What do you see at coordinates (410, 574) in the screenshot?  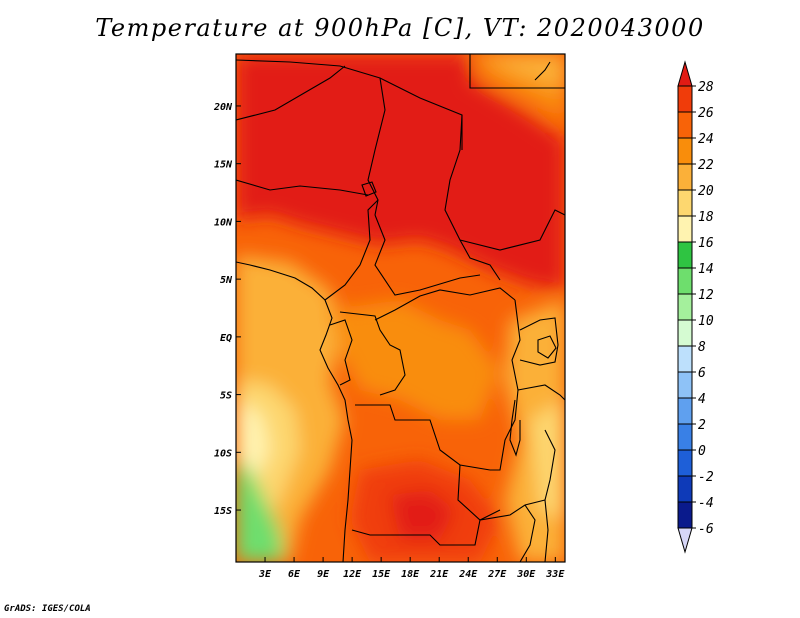 I see `x-tick-label: 18E` at bounding box center [410, 574].